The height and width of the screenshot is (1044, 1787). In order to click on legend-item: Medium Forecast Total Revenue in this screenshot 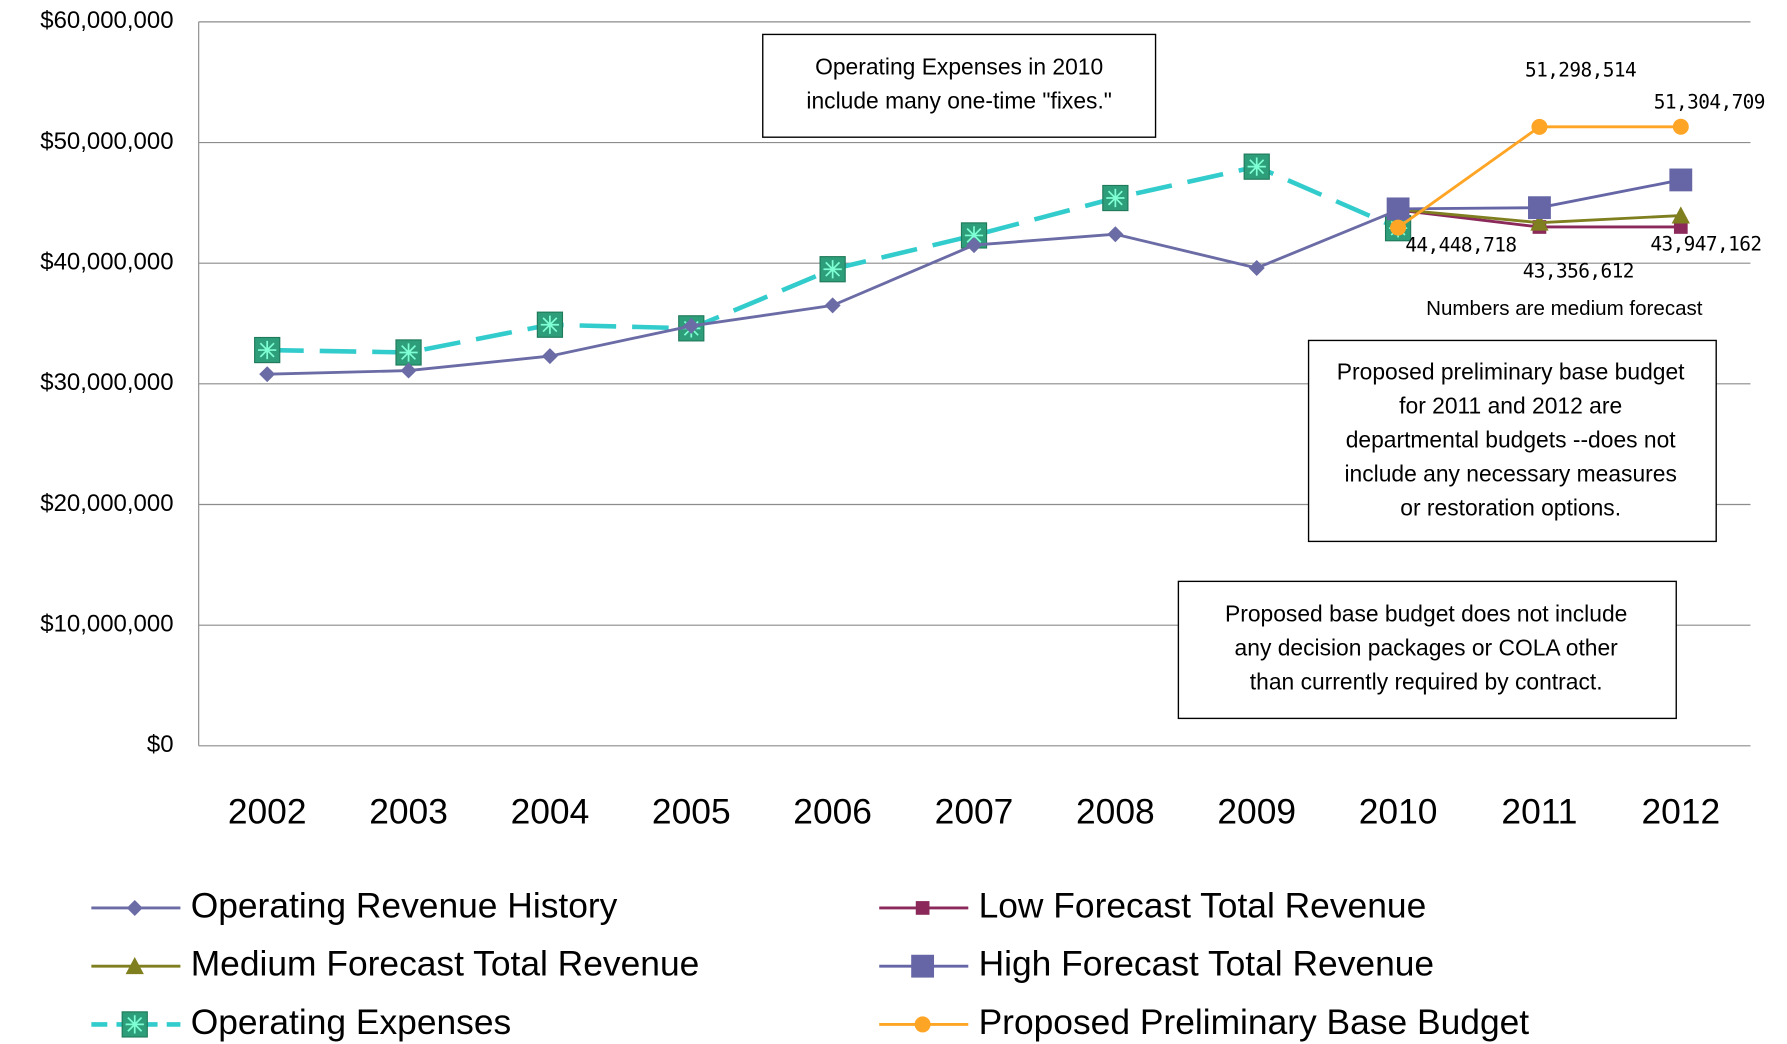, I will do `click(395, 964)`.